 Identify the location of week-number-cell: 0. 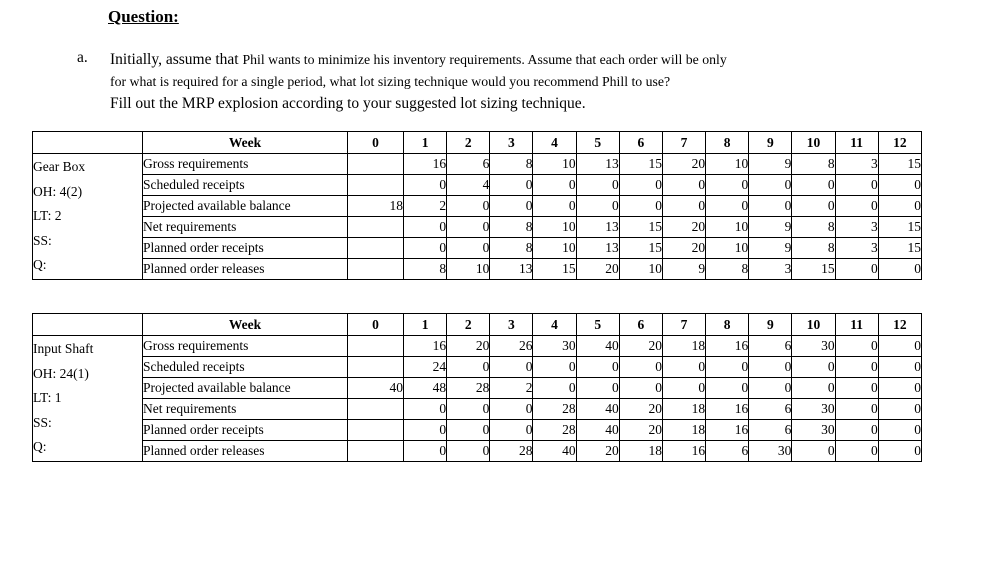
(375, 142).